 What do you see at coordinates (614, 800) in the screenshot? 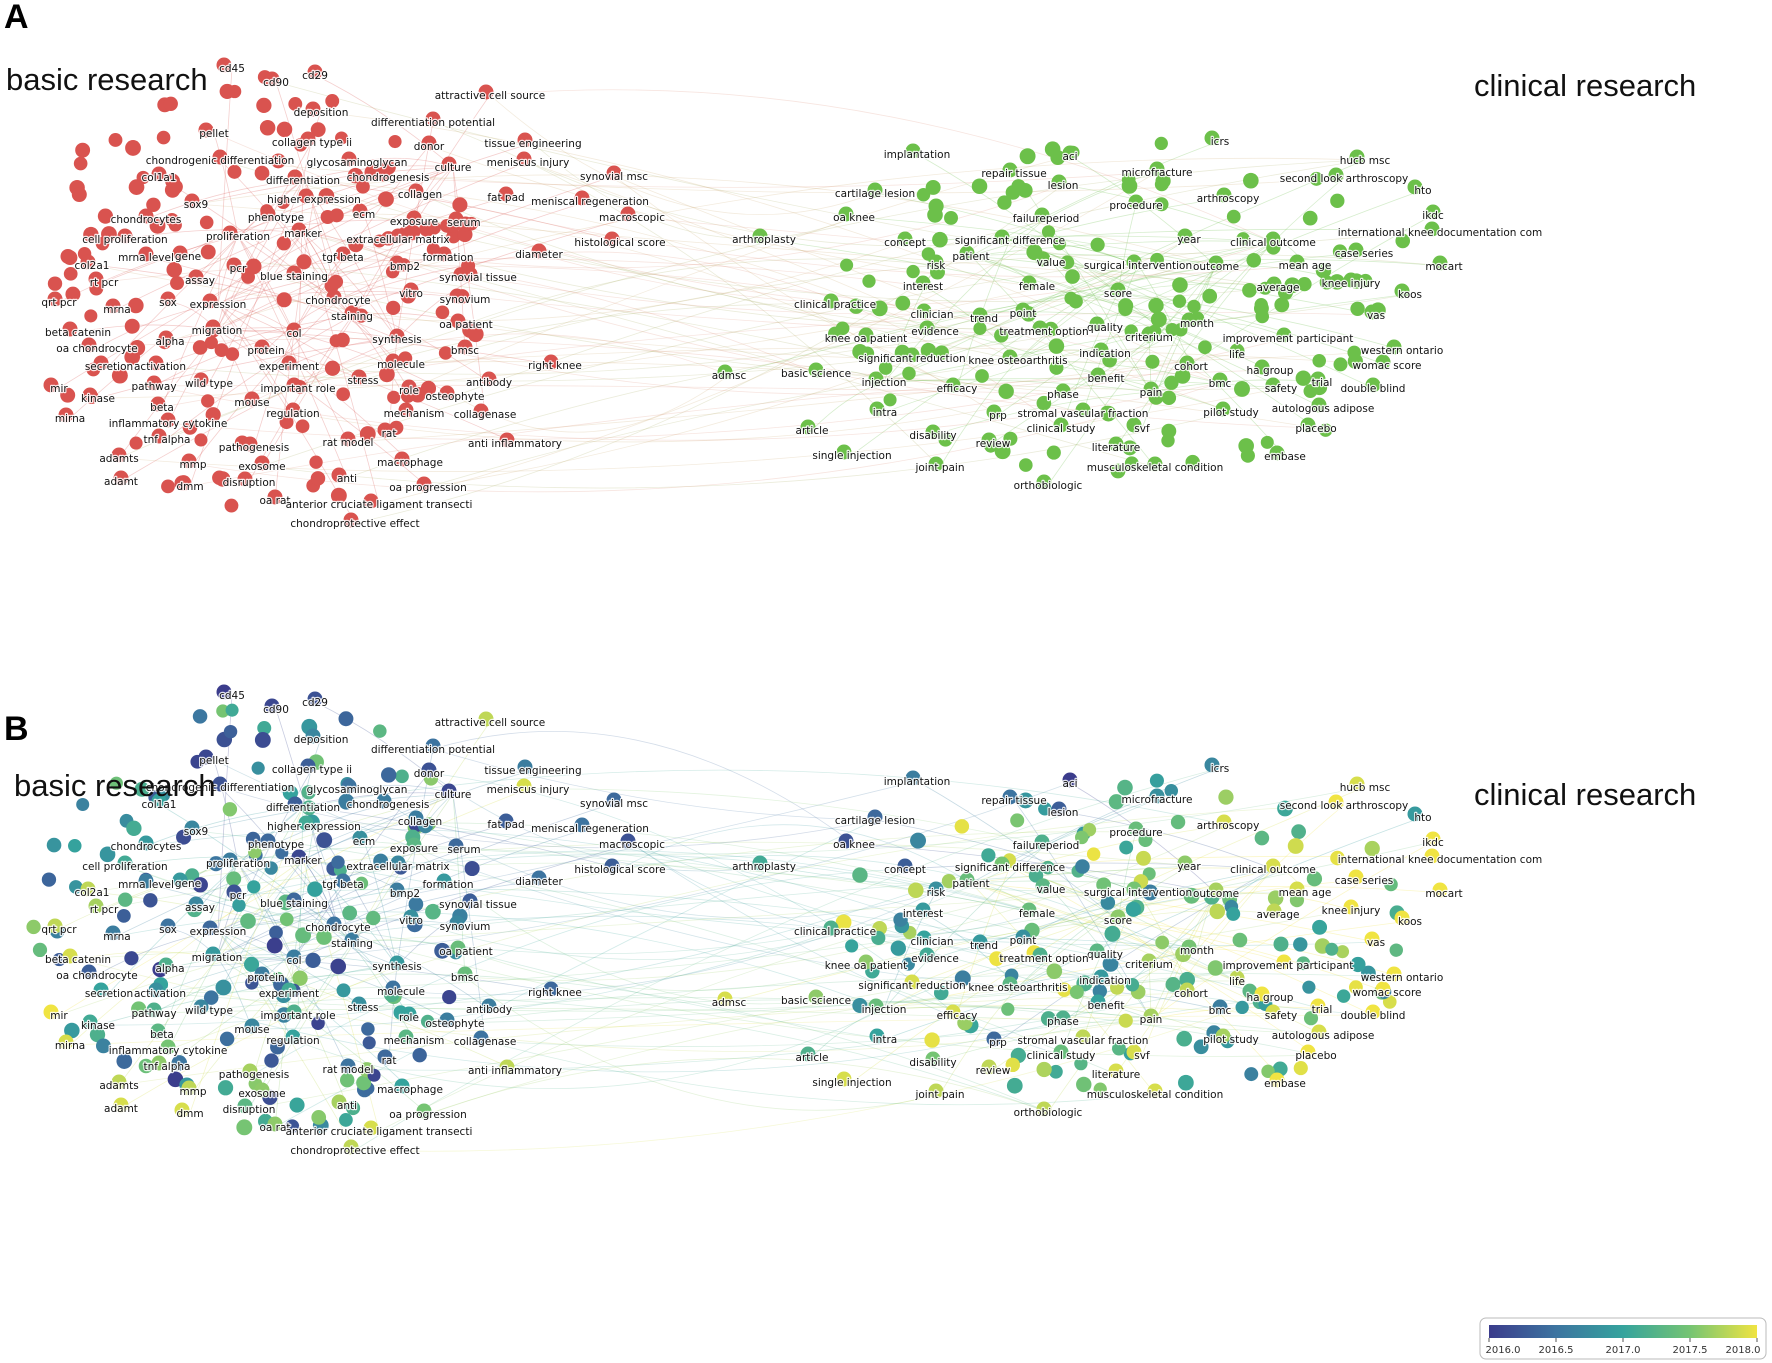
I see `node-synovial-msc` at bounding box center [614, 800].